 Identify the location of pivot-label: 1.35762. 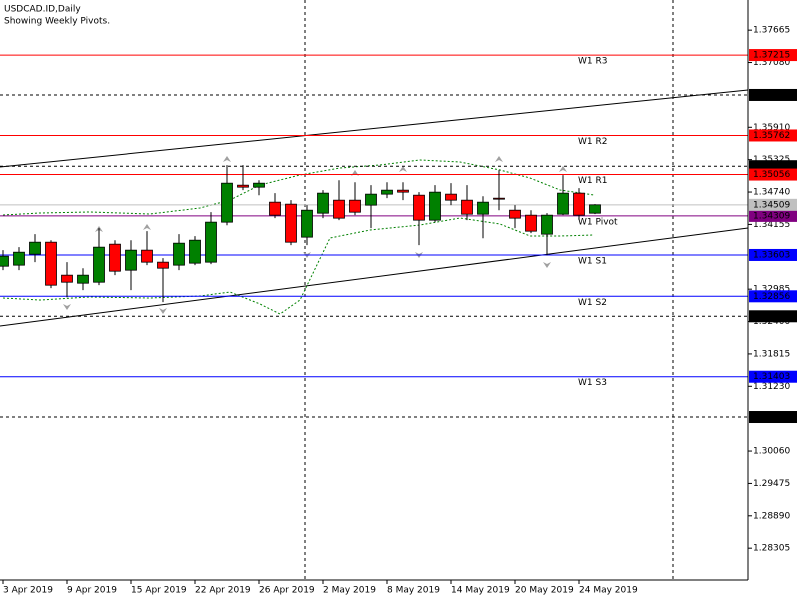
(771, 136).